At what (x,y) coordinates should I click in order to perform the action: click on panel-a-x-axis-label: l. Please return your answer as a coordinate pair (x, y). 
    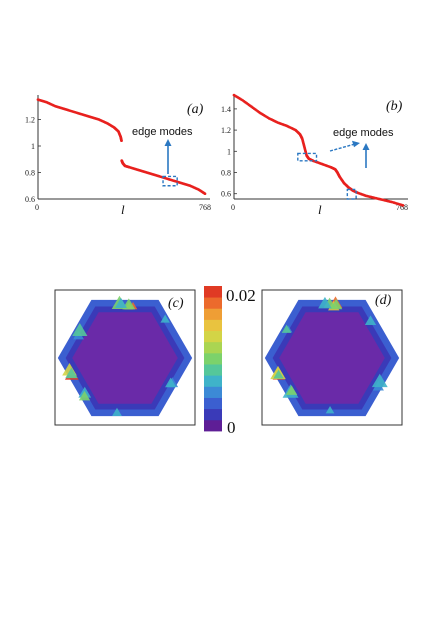
    Looking at the image, I should click on (123, 209).